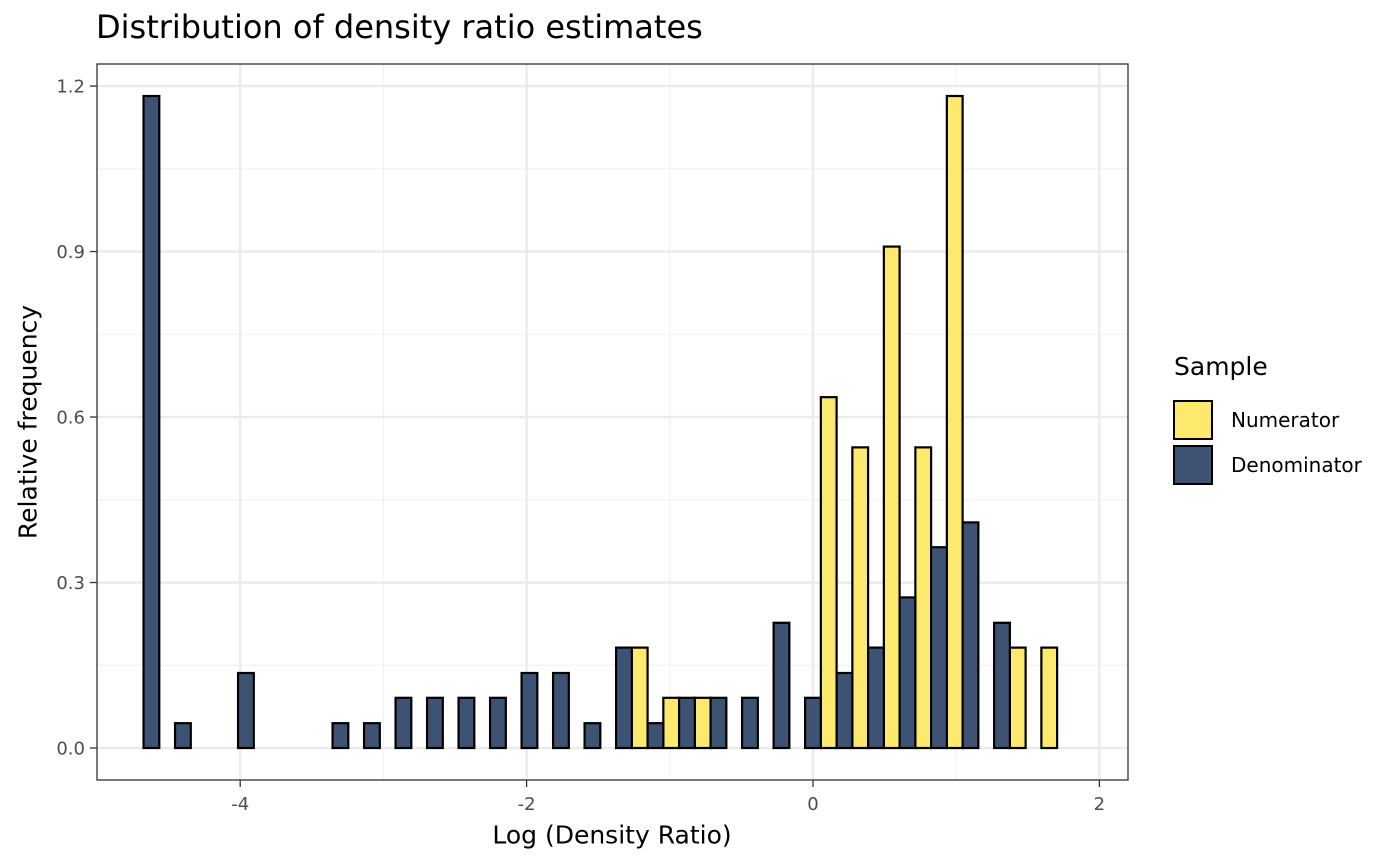 The image size is (1400, 866). Describe the element at coordinates (1285, 419) in the screenshot. I see `legend-label-numerator: Numerator` at that location.